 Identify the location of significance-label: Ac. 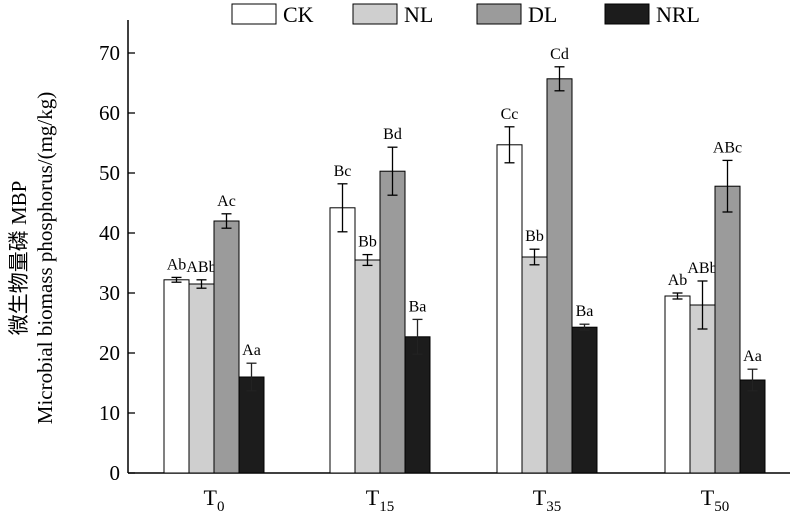
(226, 201).